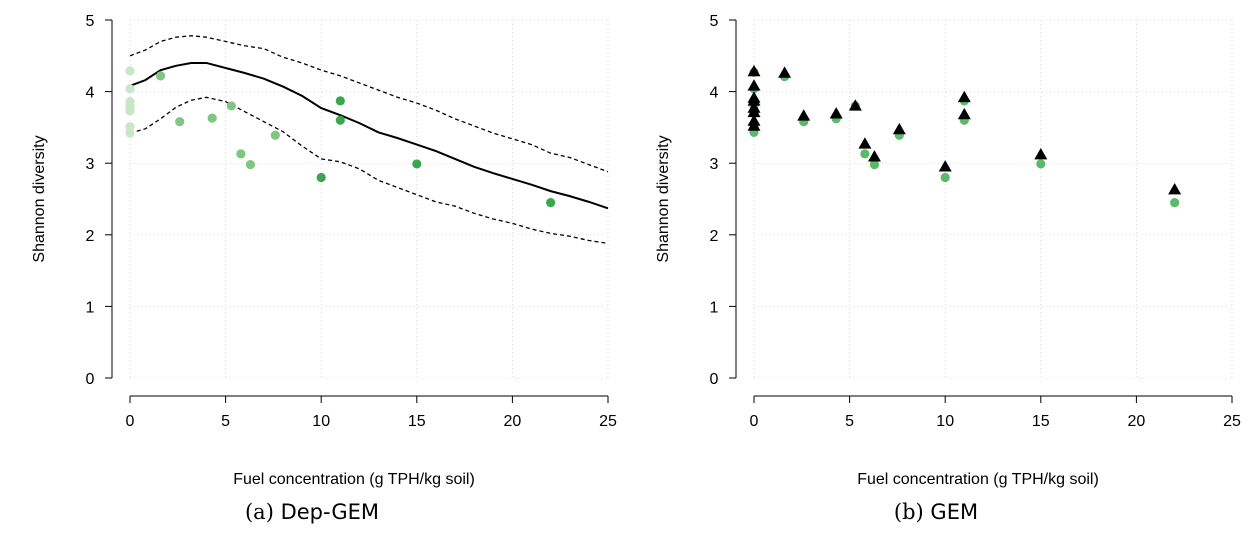 This screenshot has height=539, width=1248. What do you see at coordinates (259, 512) in the screenshot?
I see `caption-label: (a)` at bounding box center [259, 512].